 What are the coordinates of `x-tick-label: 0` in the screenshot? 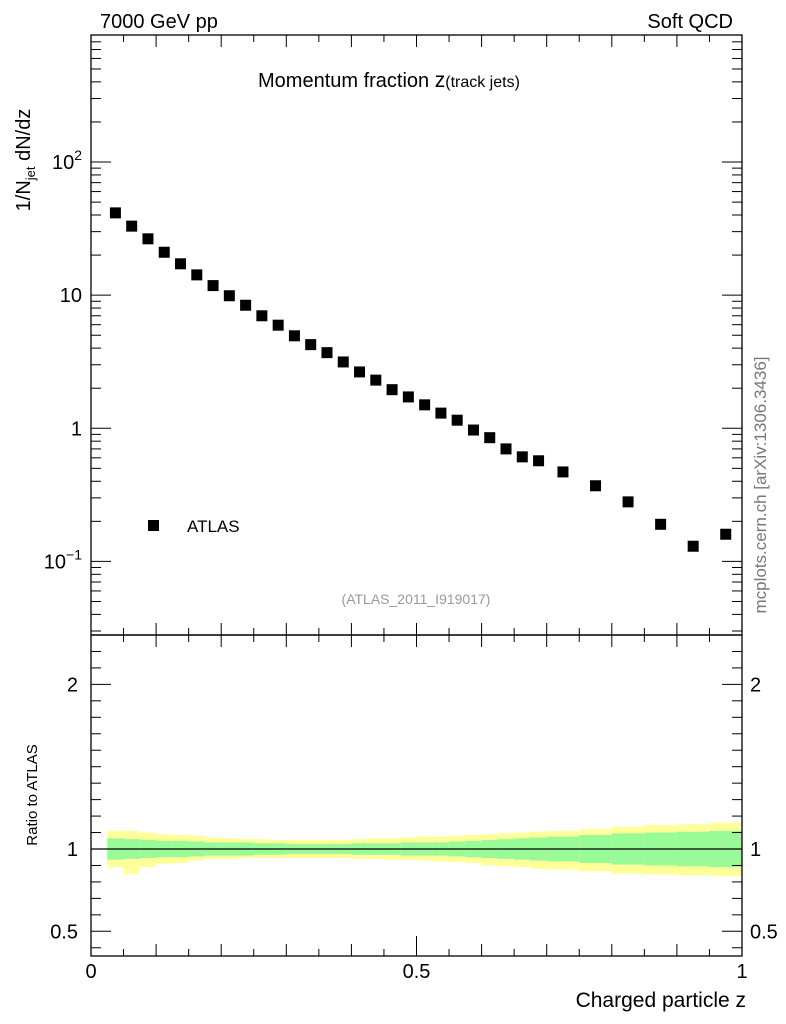 It's located at (90, 972).